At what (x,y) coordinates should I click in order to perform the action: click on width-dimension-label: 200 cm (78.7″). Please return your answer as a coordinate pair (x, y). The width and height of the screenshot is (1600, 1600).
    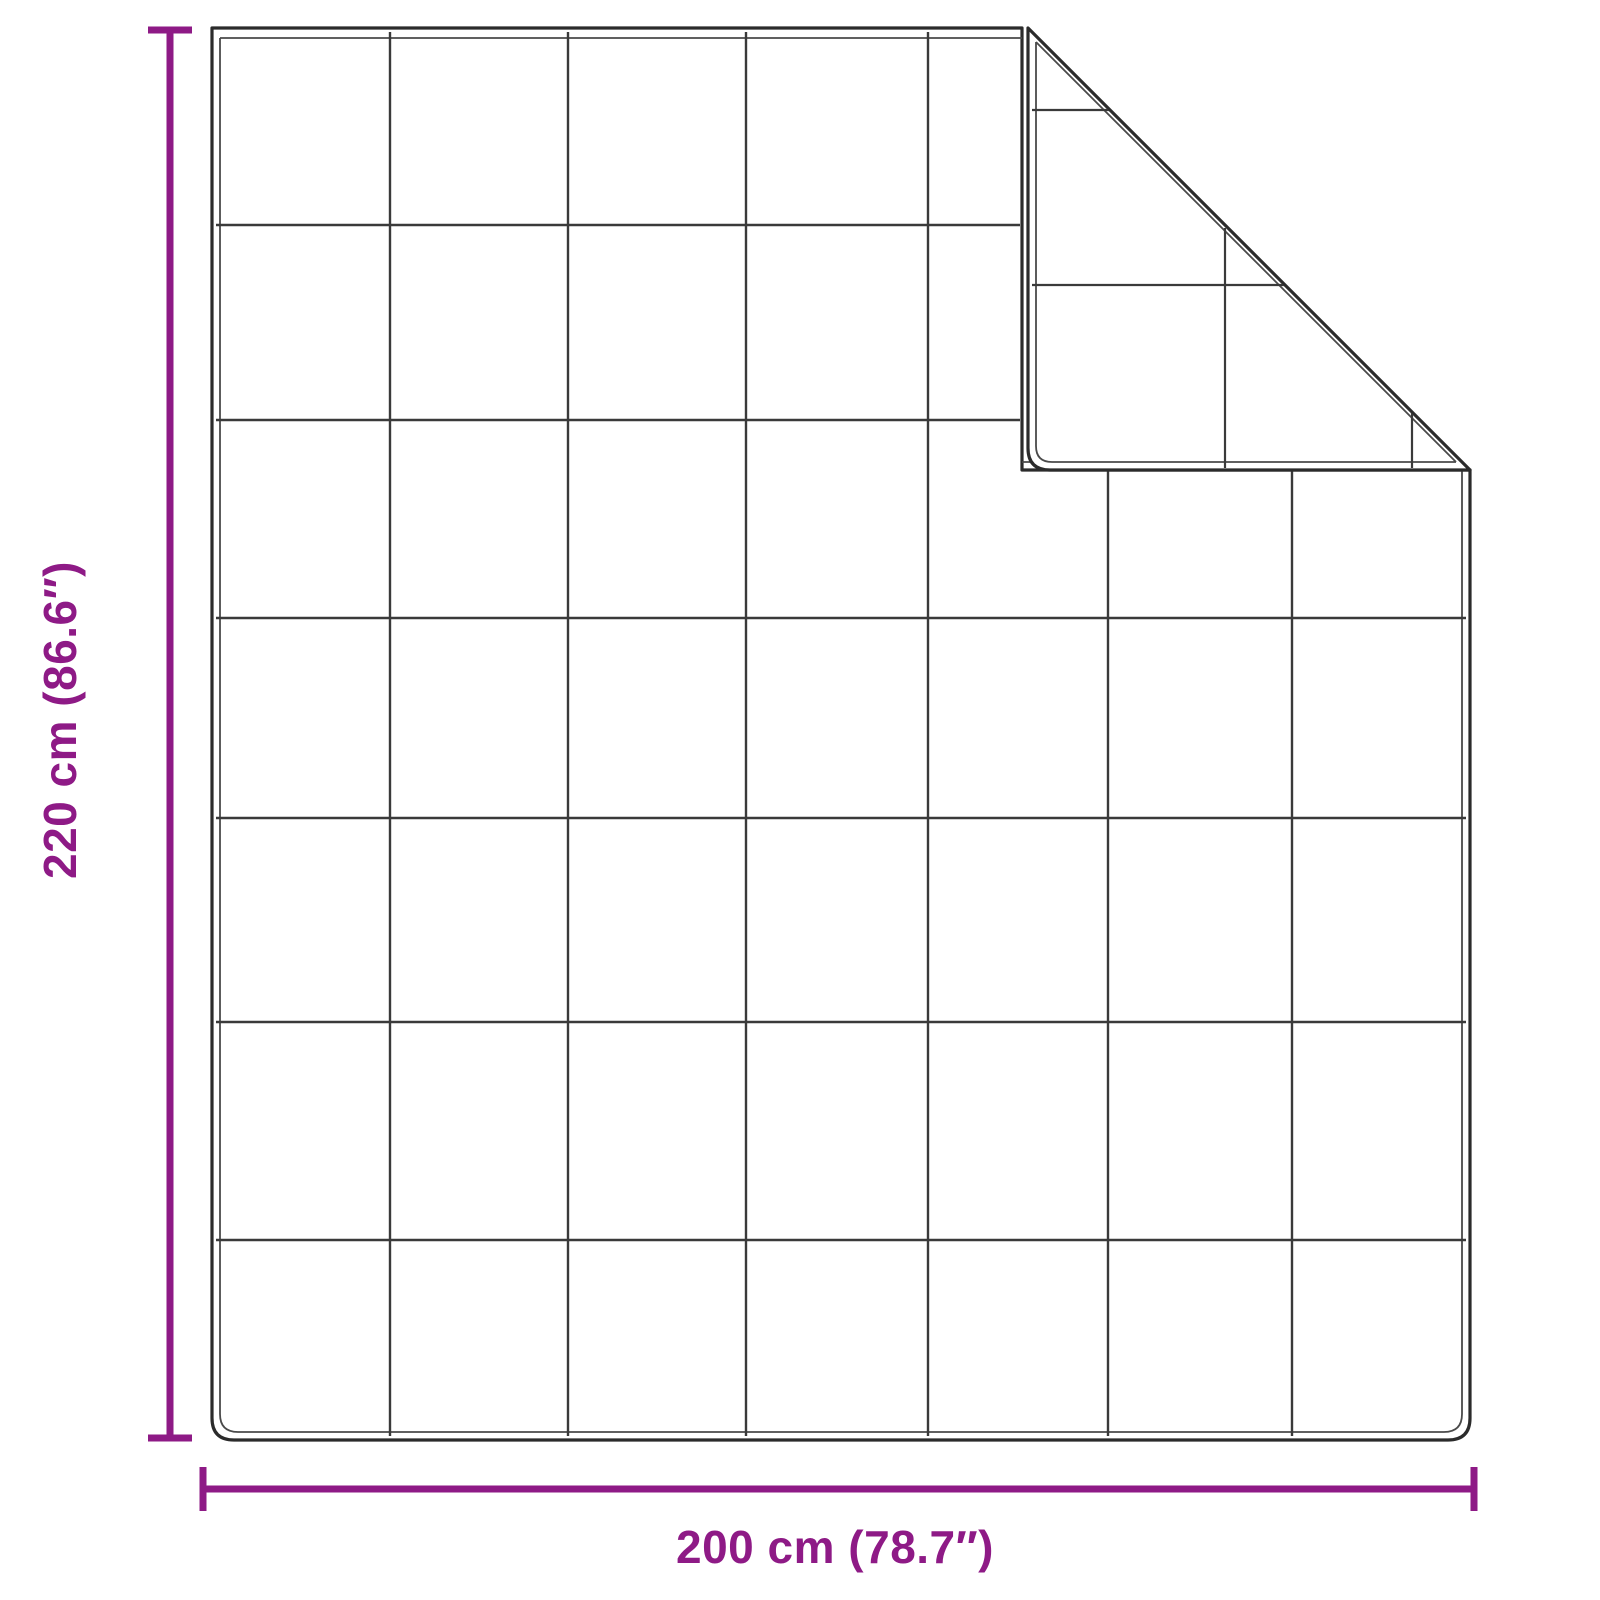
    Looking at the image, I should click on (835, 1547).